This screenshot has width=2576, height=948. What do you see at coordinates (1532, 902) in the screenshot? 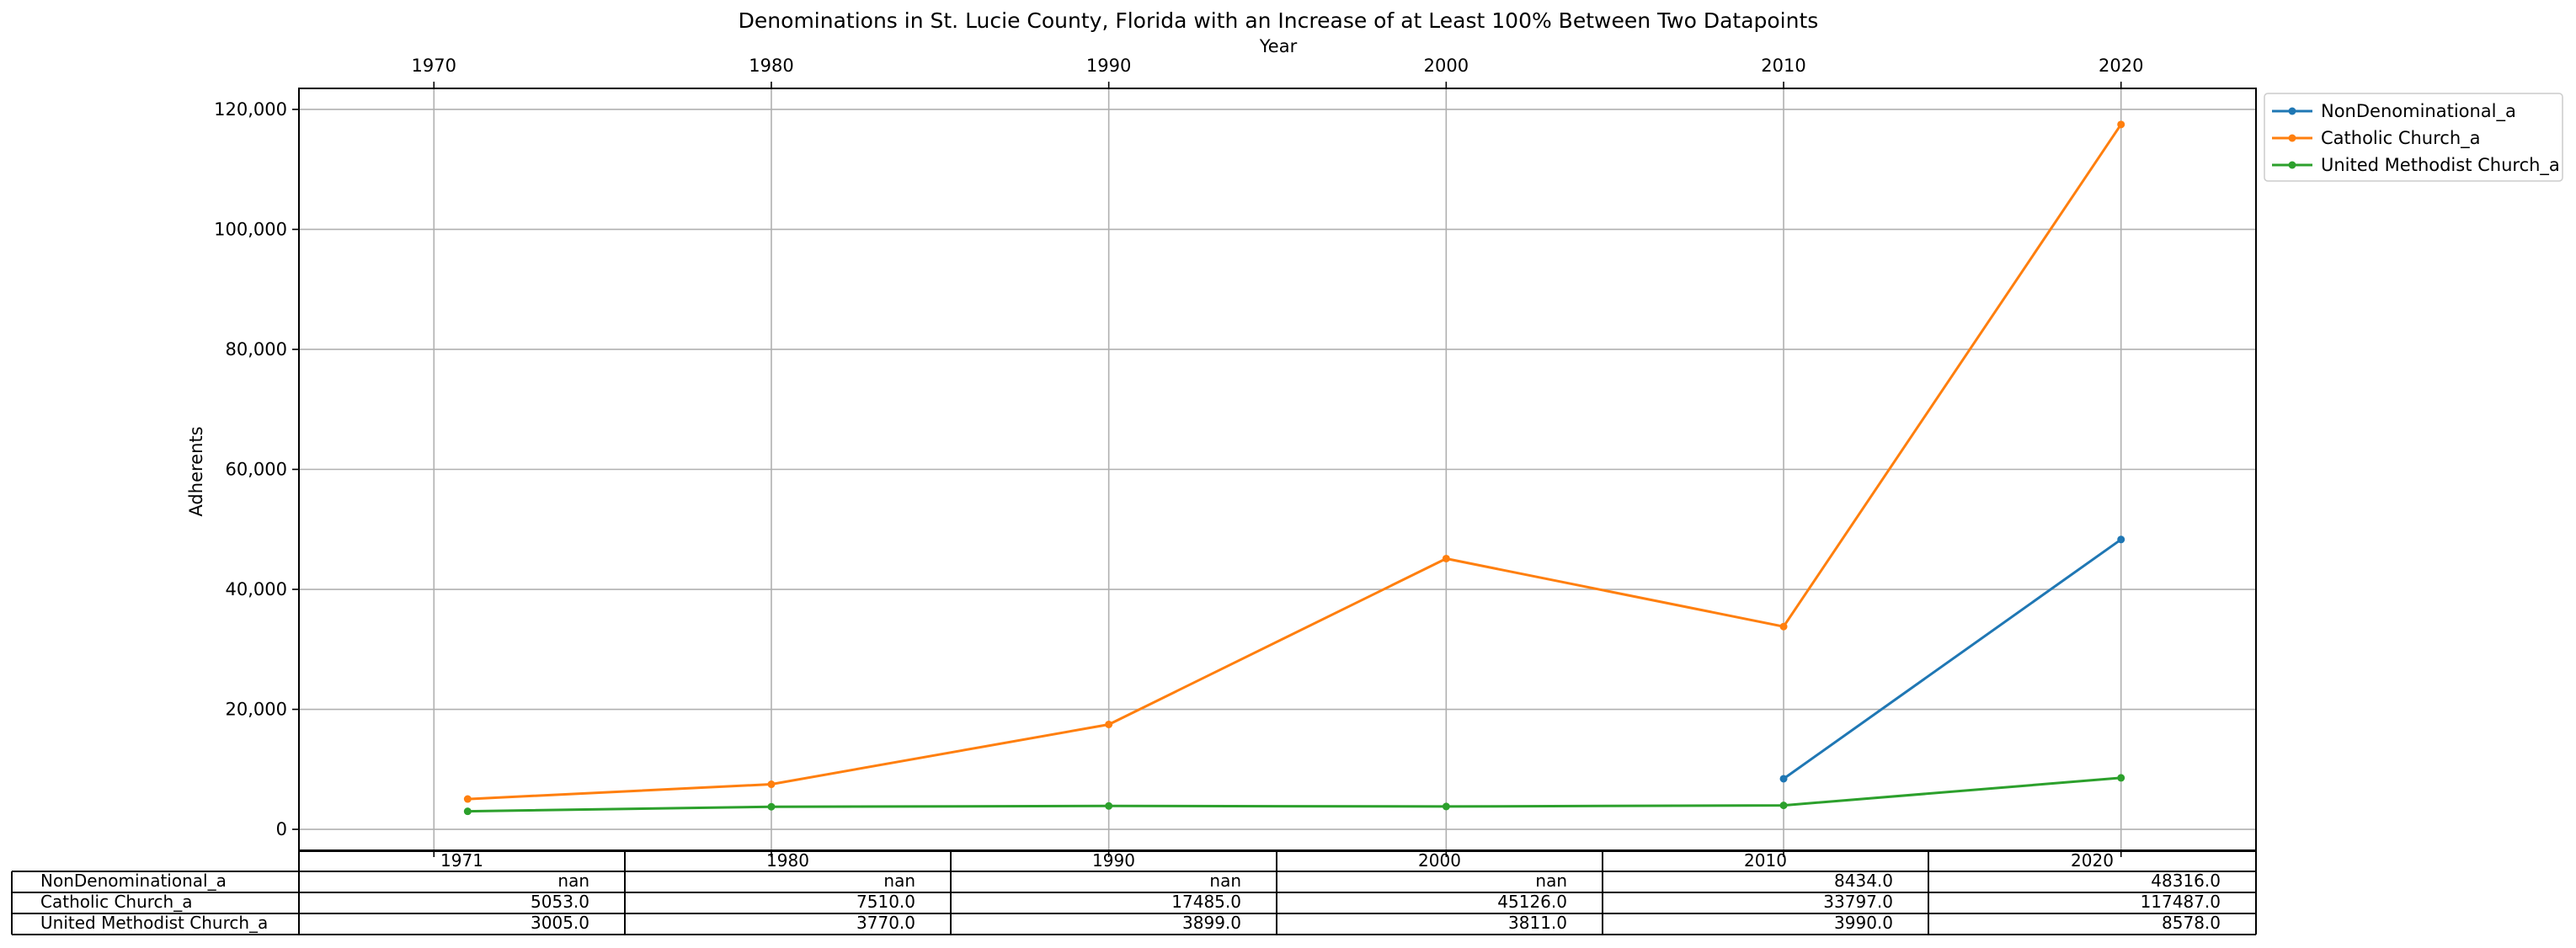
I see `table-cell: 45126.0` at bounding box center [1532, 902].